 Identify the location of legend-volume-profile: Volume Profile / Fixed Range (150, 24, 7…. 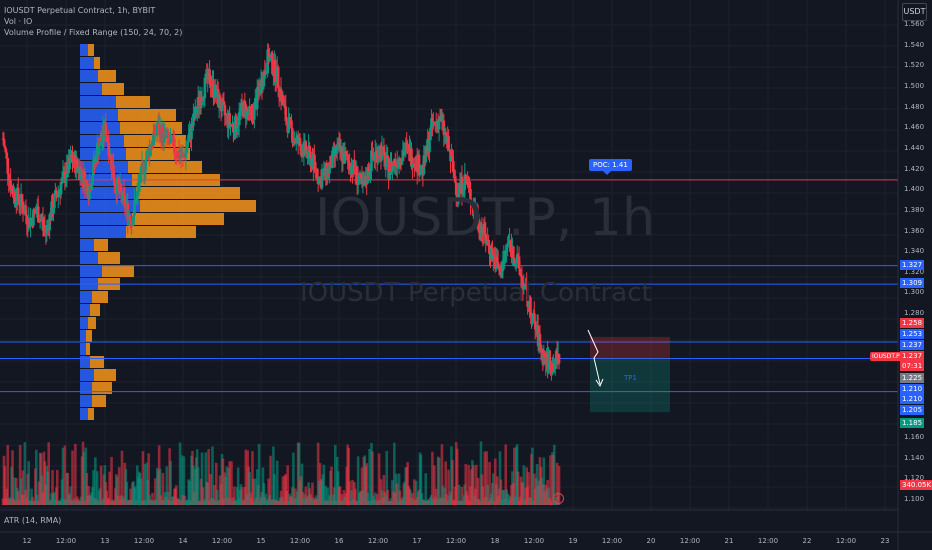
(93, 32).